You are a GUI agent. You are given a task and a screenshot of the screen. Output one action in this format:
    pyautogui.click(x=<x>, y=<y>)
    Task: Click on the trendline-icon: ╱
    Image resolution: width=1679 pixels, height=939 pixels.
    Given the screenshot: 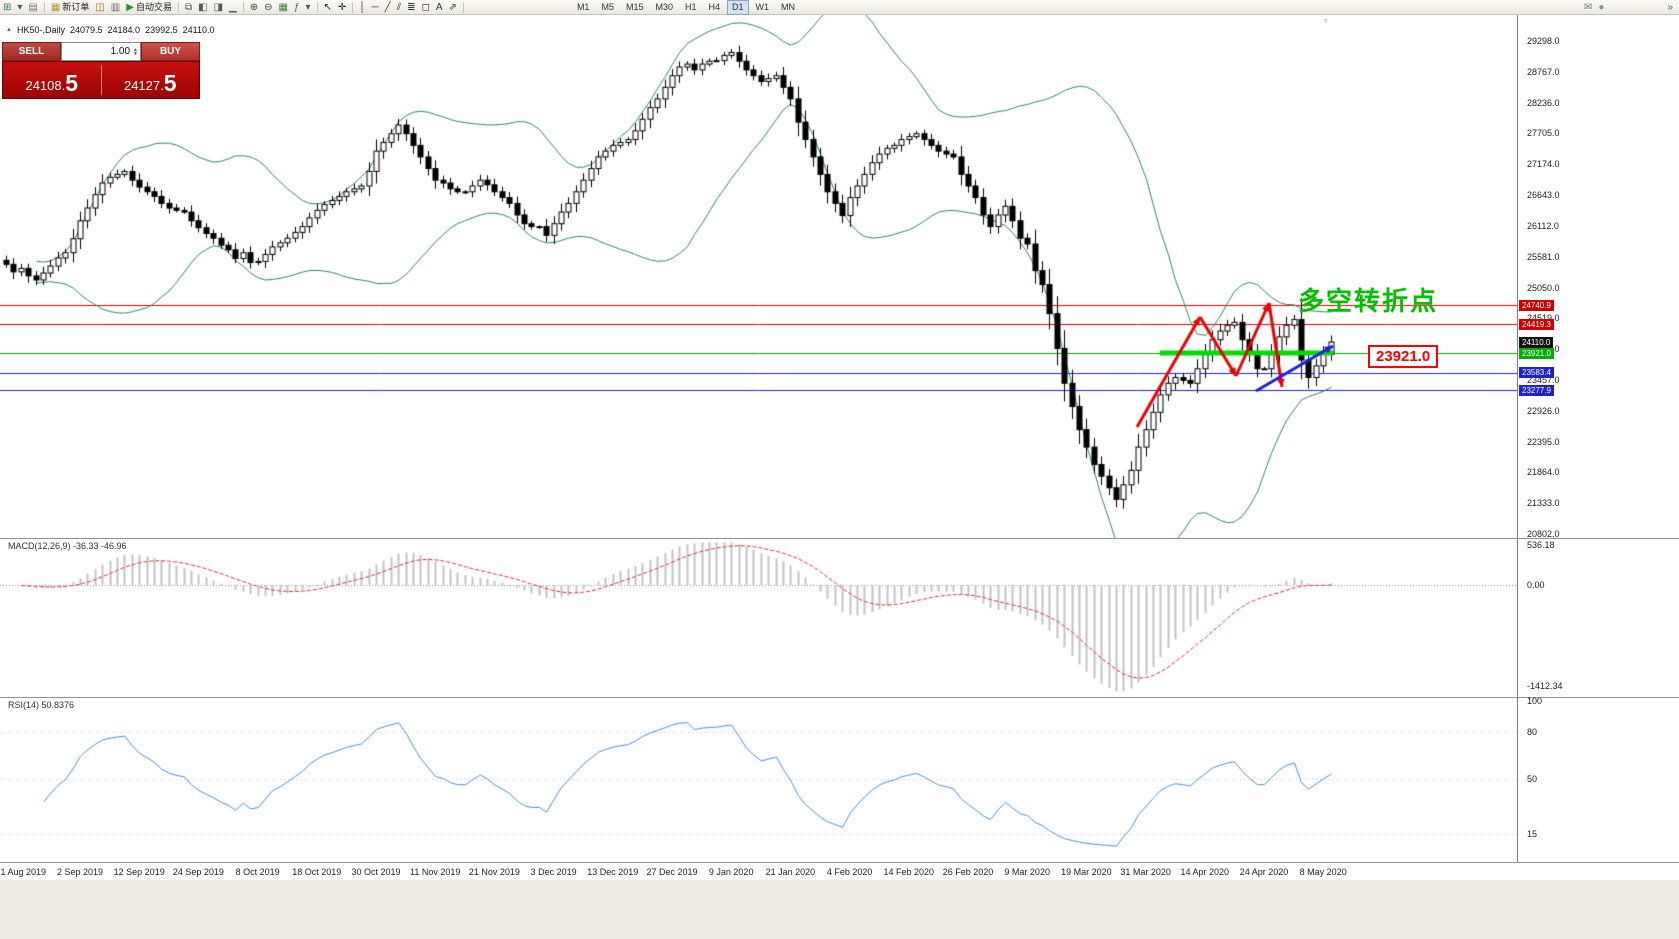 What is the action you would take?
    pyautogui.click(x=388, y=7)
    